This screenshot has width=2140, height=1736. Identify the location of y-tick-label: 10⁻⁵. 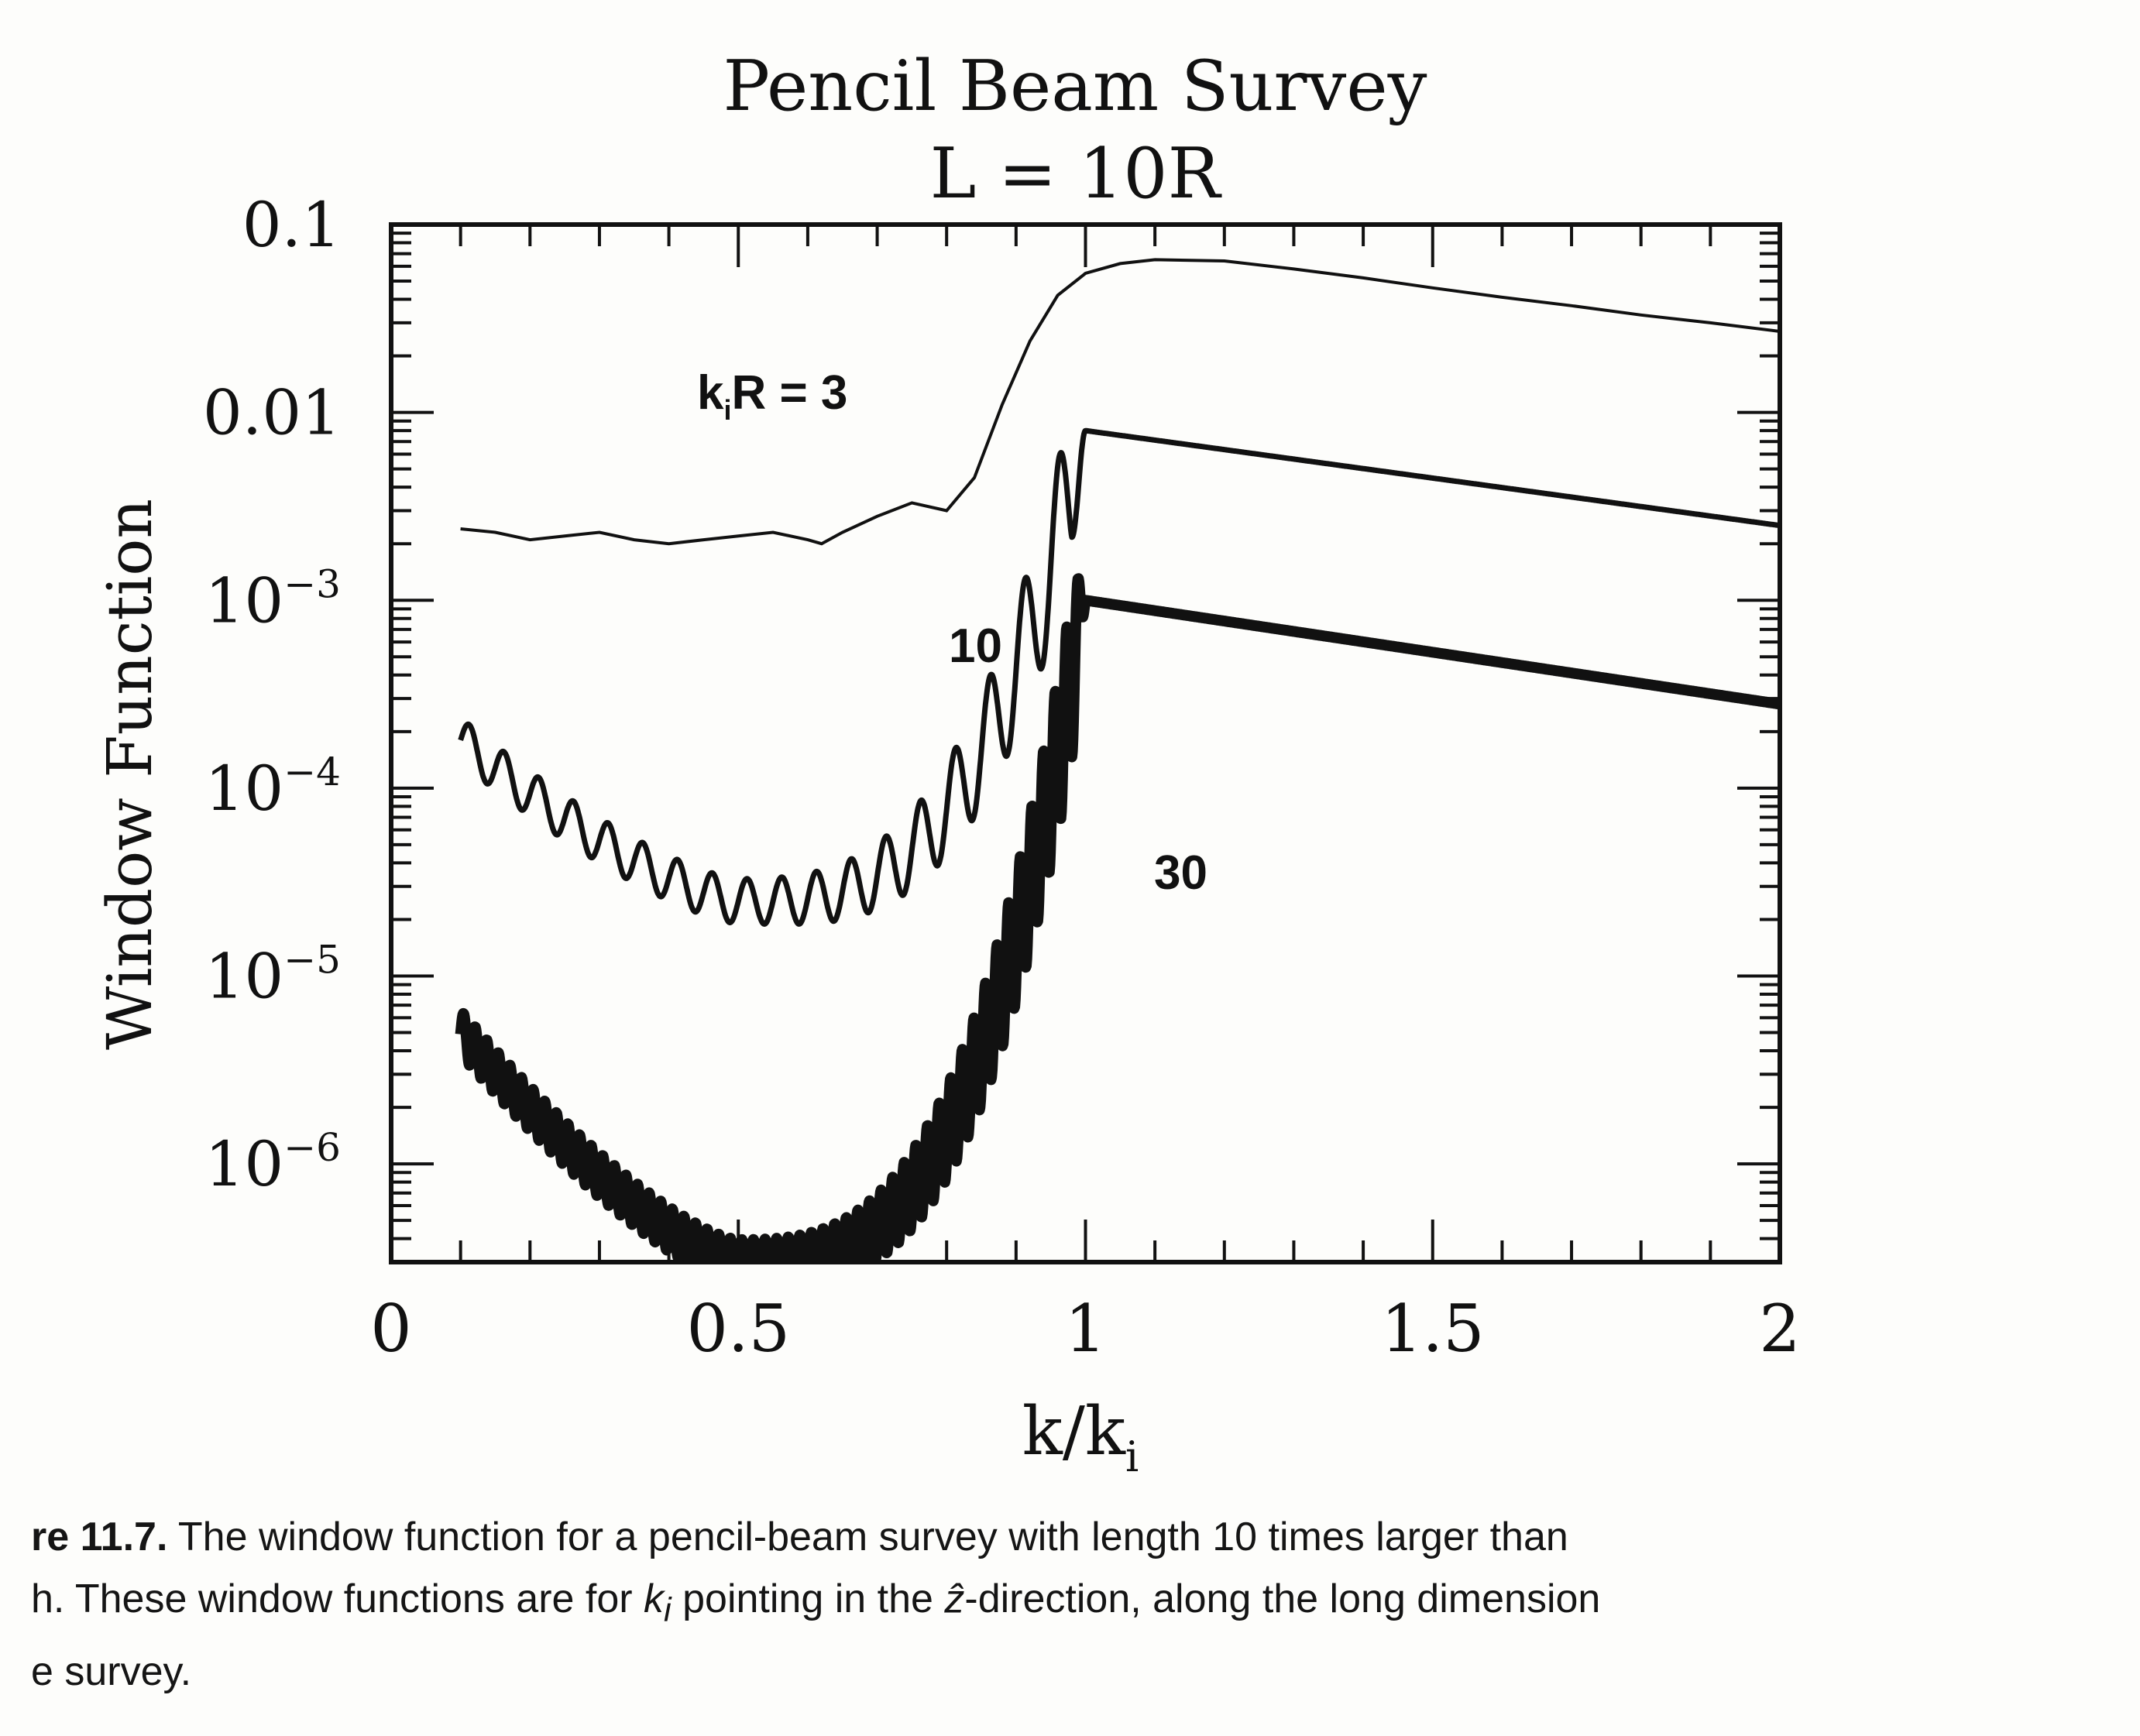
(272, 975).